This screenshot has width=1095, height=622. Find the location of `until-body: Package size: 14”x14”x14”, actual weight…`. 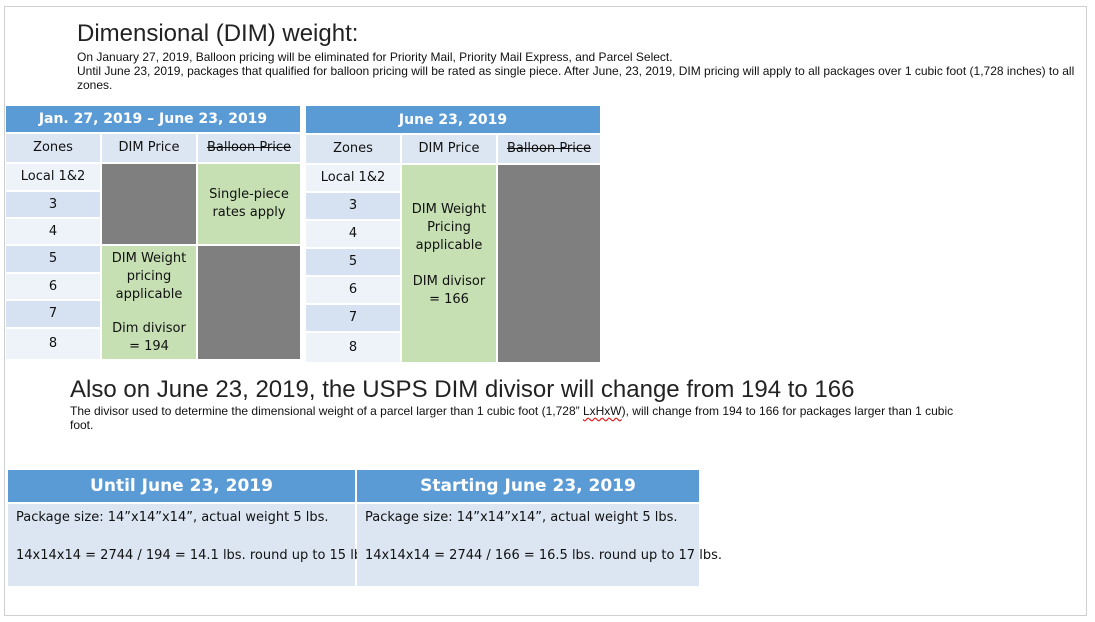

until-body: Package size: 14”x14”x14”, actual weight… is located at coordinates (190, 545).